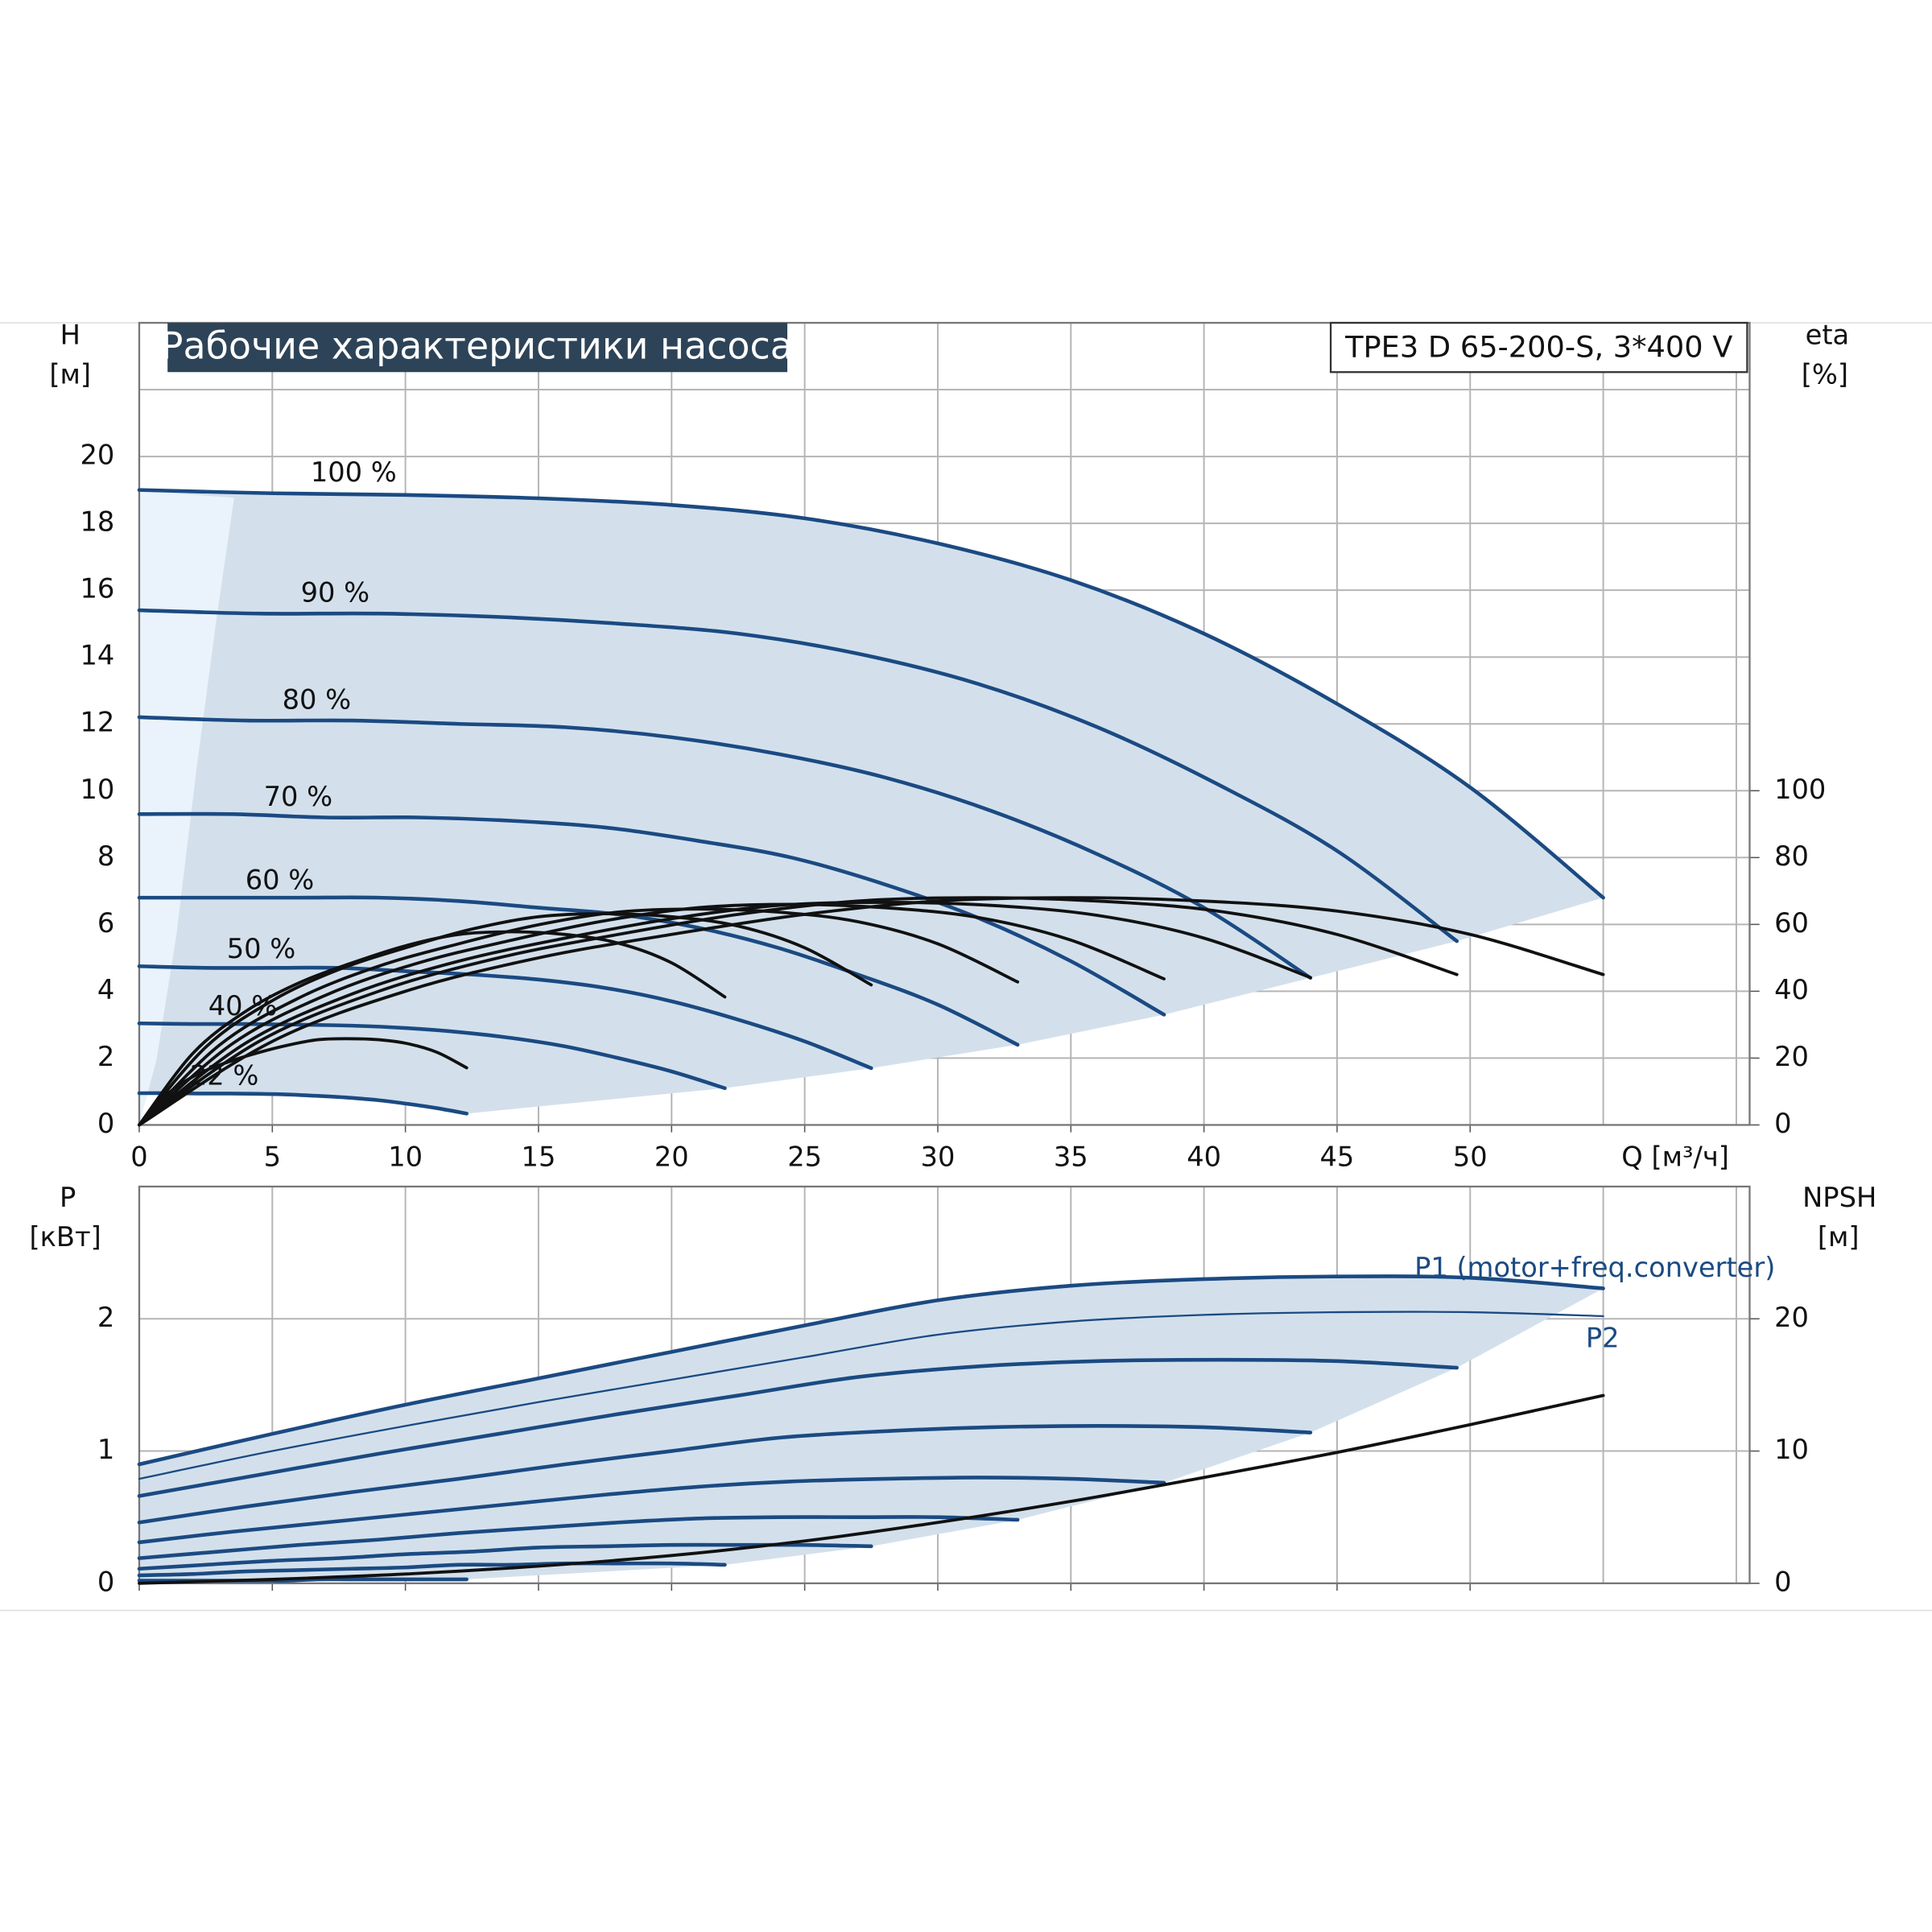 Image resolution: width=1932 pixels, height=1932 pixels. Describe the element at coordinates (804, 1156) in the screenshot. I see `x-tick-label: 25` at that location.